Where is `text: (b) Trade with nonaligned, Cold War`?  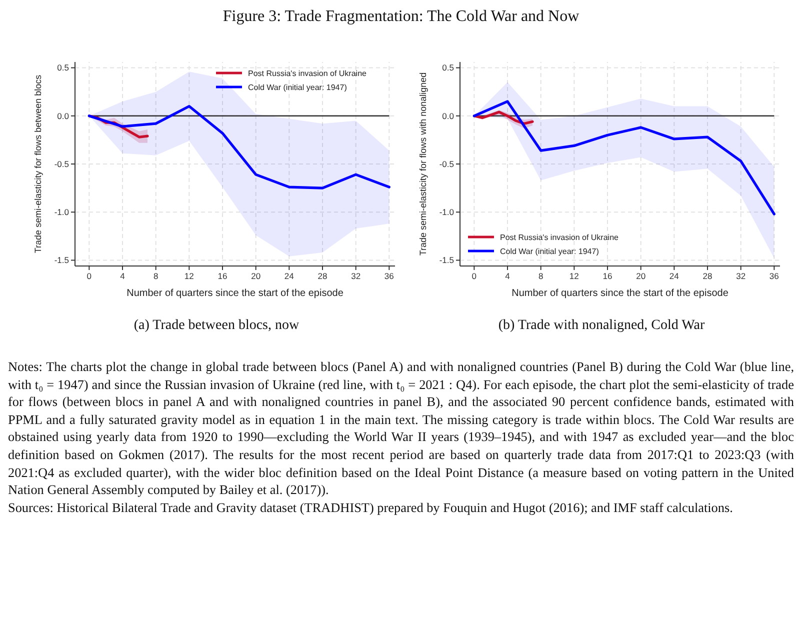 text: (b) Trade with nonaligned, Cold War is located at coordinates (601, 326).